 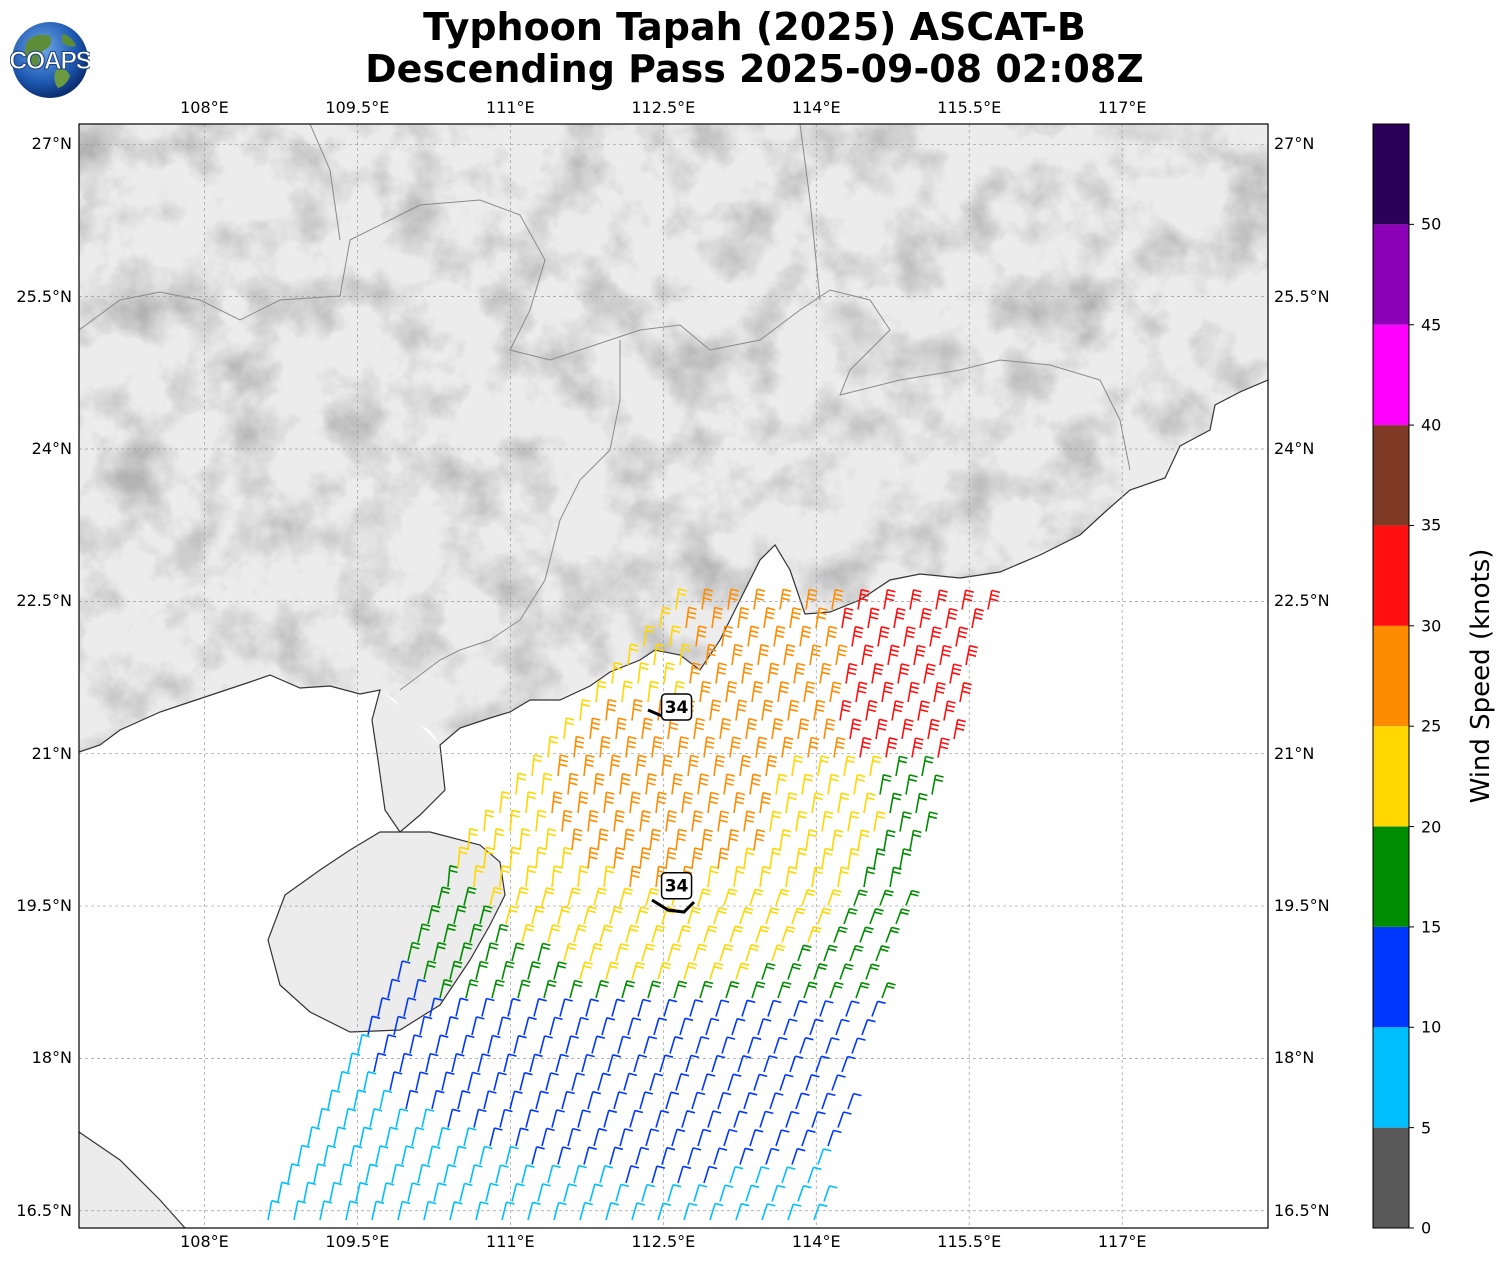 What do you see at coordinates (1302, 601) in the screenshot?
I see `lat-tick-label-right: 22.5°N` at bounding box center [1302, 601].